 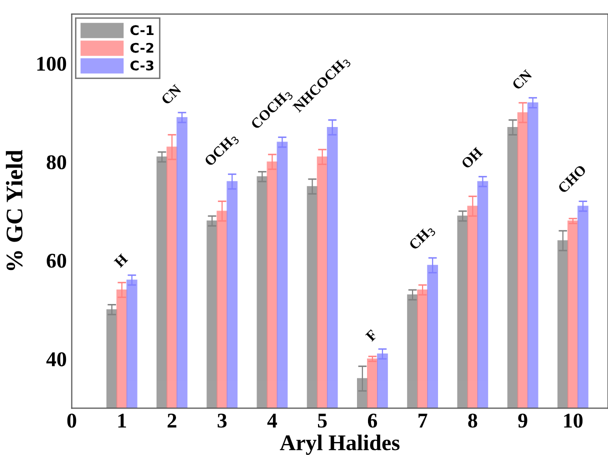 I want to click on x-tick-label: 10, so click(x=573, y=421).